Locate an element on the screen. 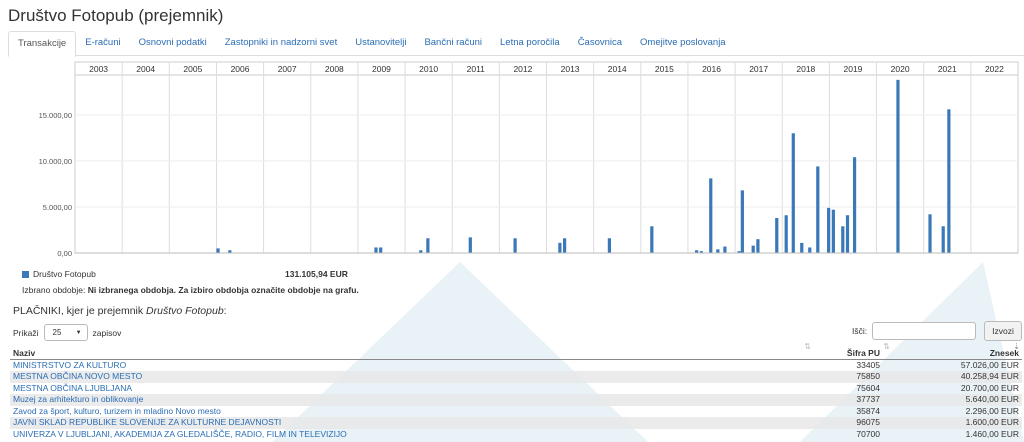  tab-5: Bančni računi is located at coordinates (453, 42).